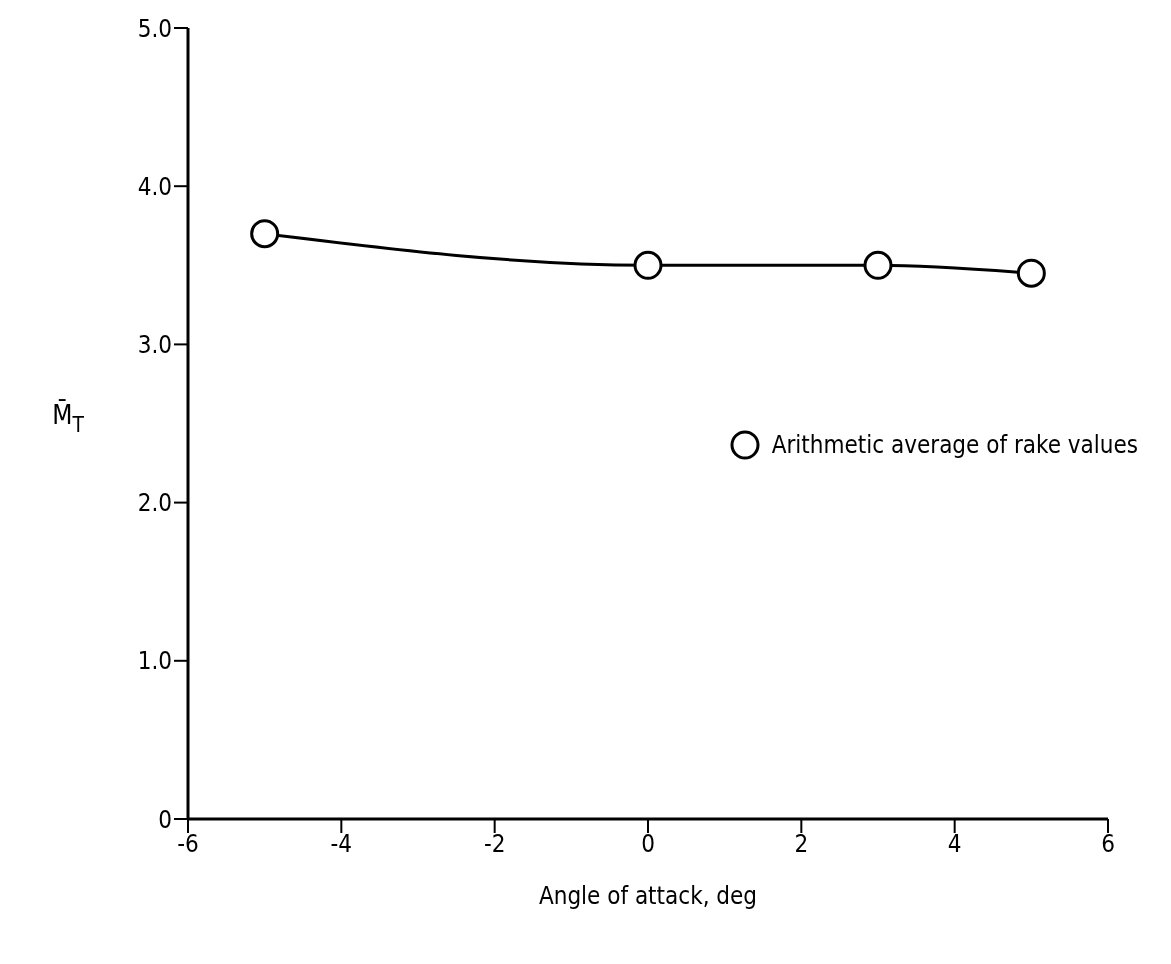 The width and height of the screenshot is (1171, 964). I want to click on y-tick-label: 3.0, so click(154, 344).